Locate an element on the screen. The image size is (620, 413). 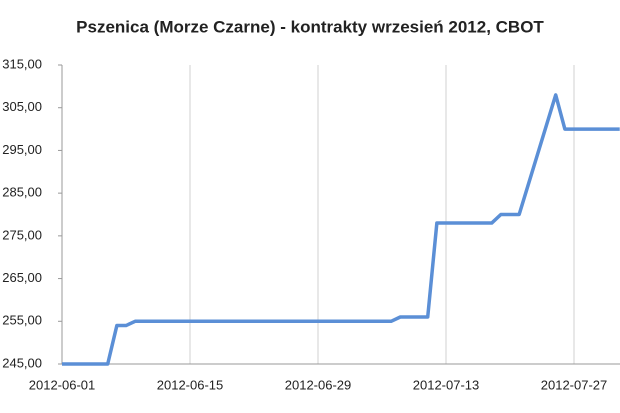
x-tick-label: 2012-06-29 is located at coordinates (318, 384).